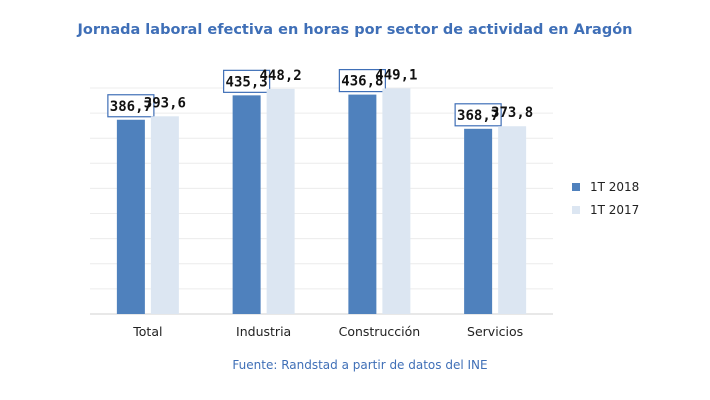 The height and width of the screenshot is (400, 710). What do you see at coordinates (478, 221) in the screenshot?
I see `bar-servicios-2018` at bounding box center [478, 221].